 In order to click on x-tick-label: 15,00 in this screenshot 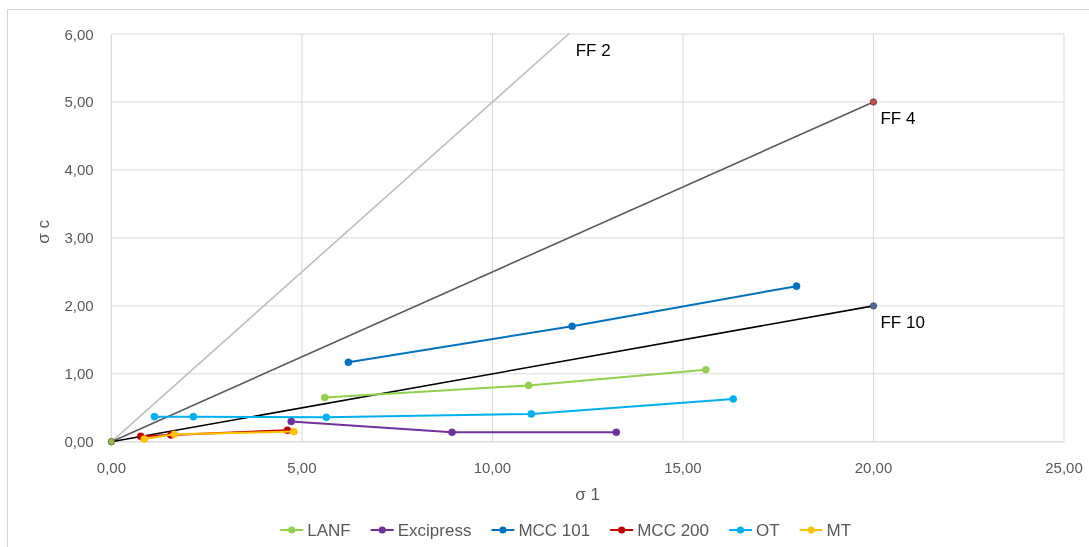, I will do `click(683, 467)`.